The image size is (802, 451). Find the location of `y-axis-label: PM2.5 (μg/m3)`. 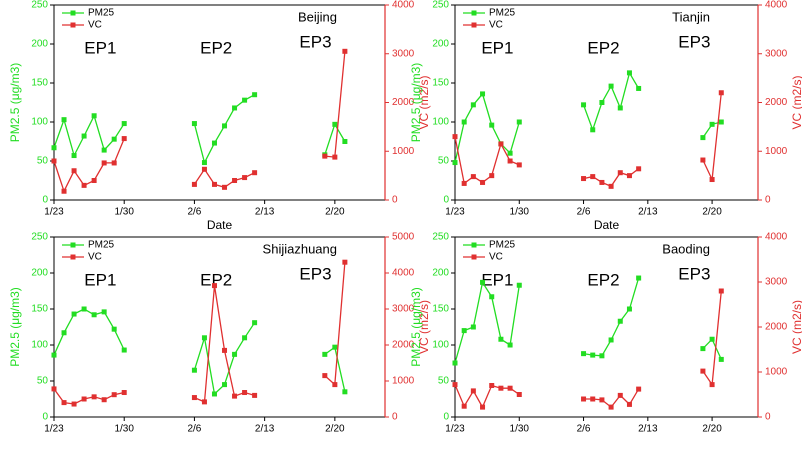

y-axis-label: PM2.5 (μg/m3) is located at coordinates (416, 327).